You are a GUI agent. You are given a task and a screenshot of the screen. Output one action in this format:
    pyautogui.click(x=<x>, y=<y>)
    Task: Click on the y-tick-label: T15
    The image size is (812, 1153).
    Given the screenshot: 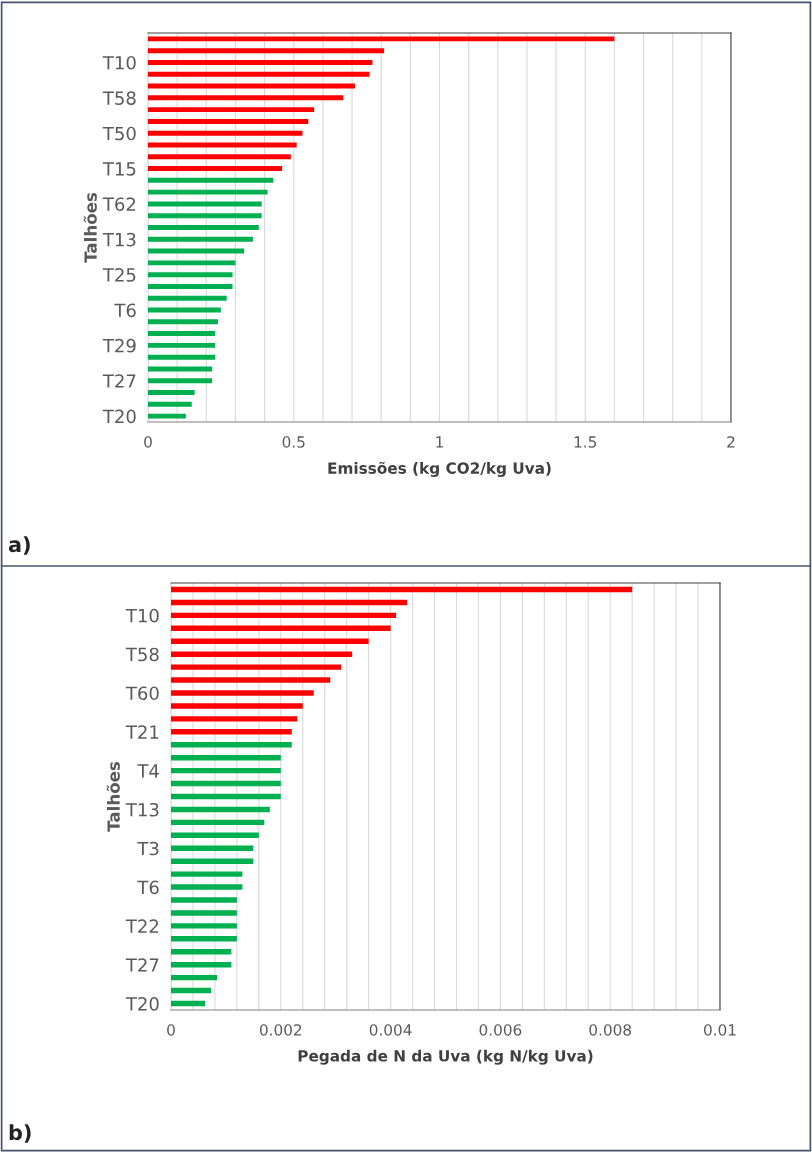 What is the action you would take?
    pyautogui.click(x=119, y=169)
    